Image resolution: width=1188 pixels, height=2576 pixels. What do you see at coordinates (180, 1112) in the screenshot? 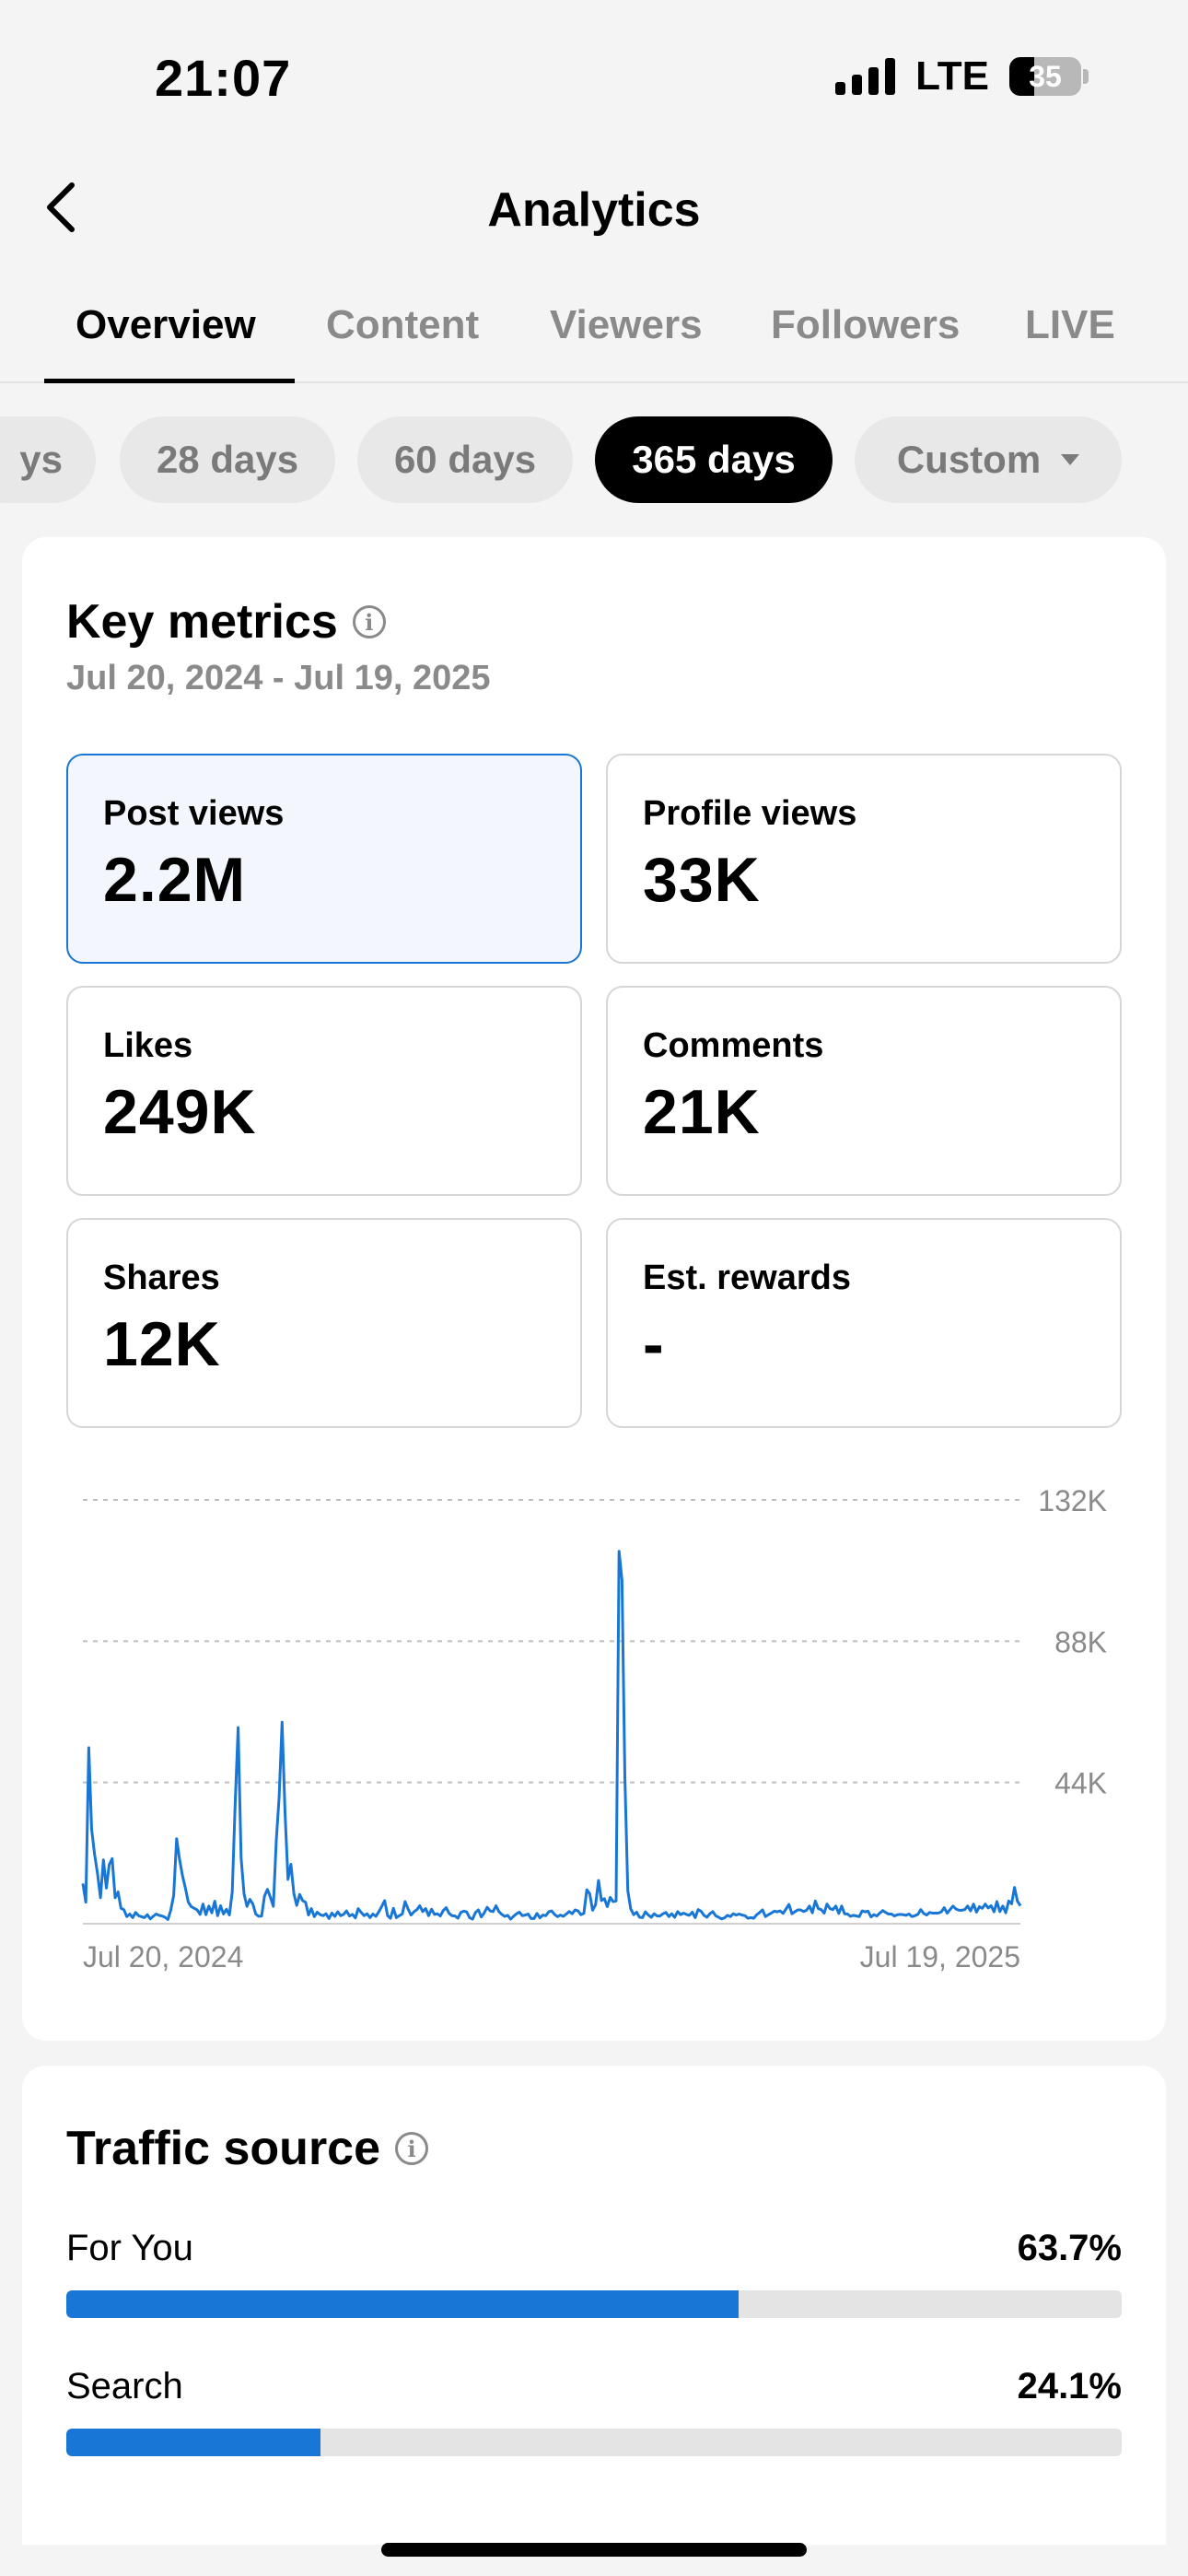
I see `metric-value: 249K` at bounding box center [180, 1112].